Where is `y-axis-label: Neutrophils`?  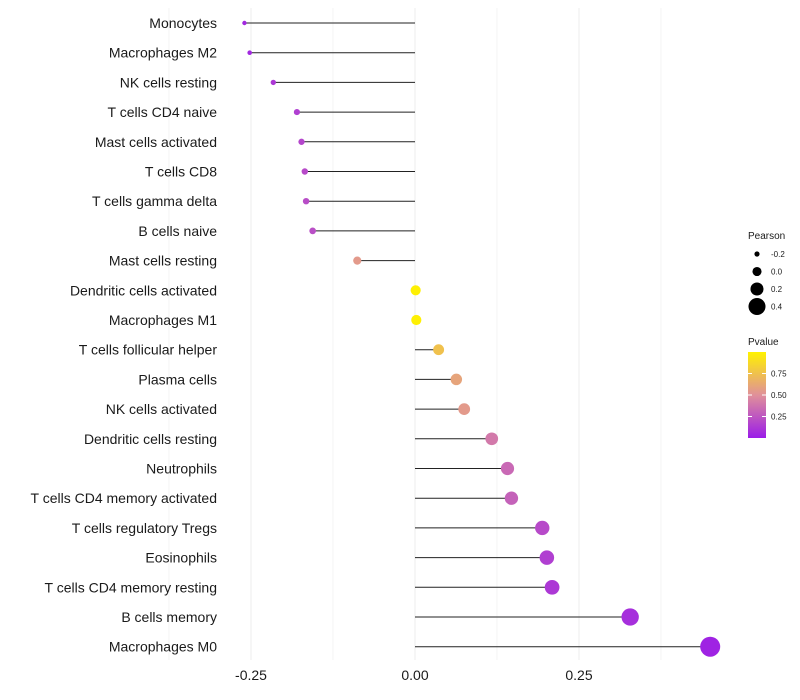
y-axis-label: Neutrophils is located at coordinates (181, 469).